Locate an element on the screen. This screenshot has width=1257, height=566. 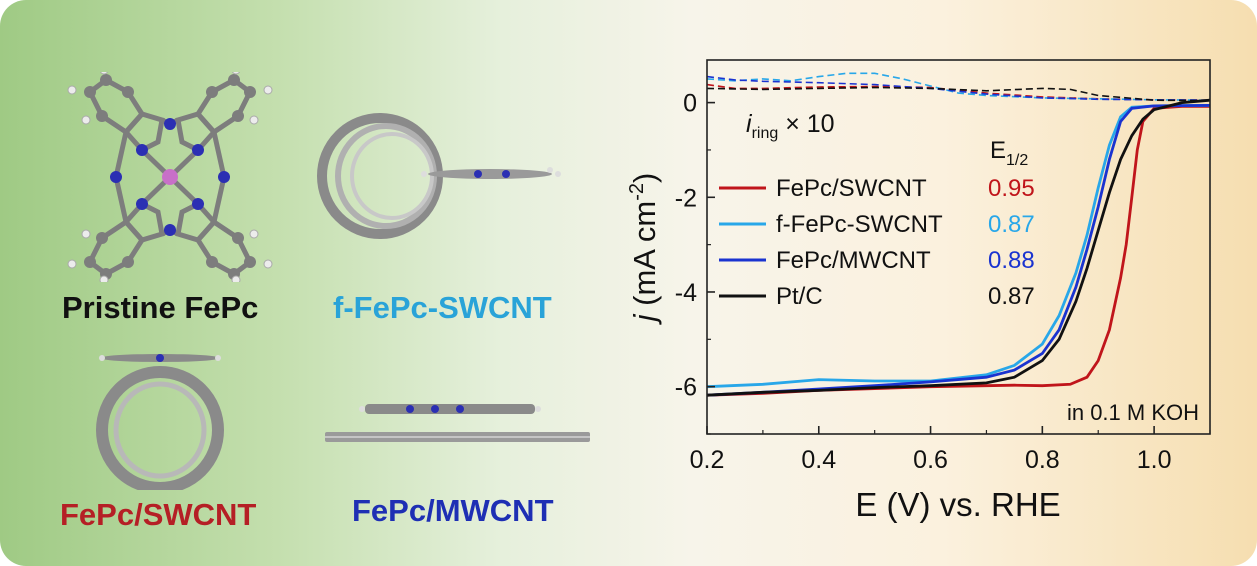
pristine-fepc-molecule is located at coordinates (170, 177).